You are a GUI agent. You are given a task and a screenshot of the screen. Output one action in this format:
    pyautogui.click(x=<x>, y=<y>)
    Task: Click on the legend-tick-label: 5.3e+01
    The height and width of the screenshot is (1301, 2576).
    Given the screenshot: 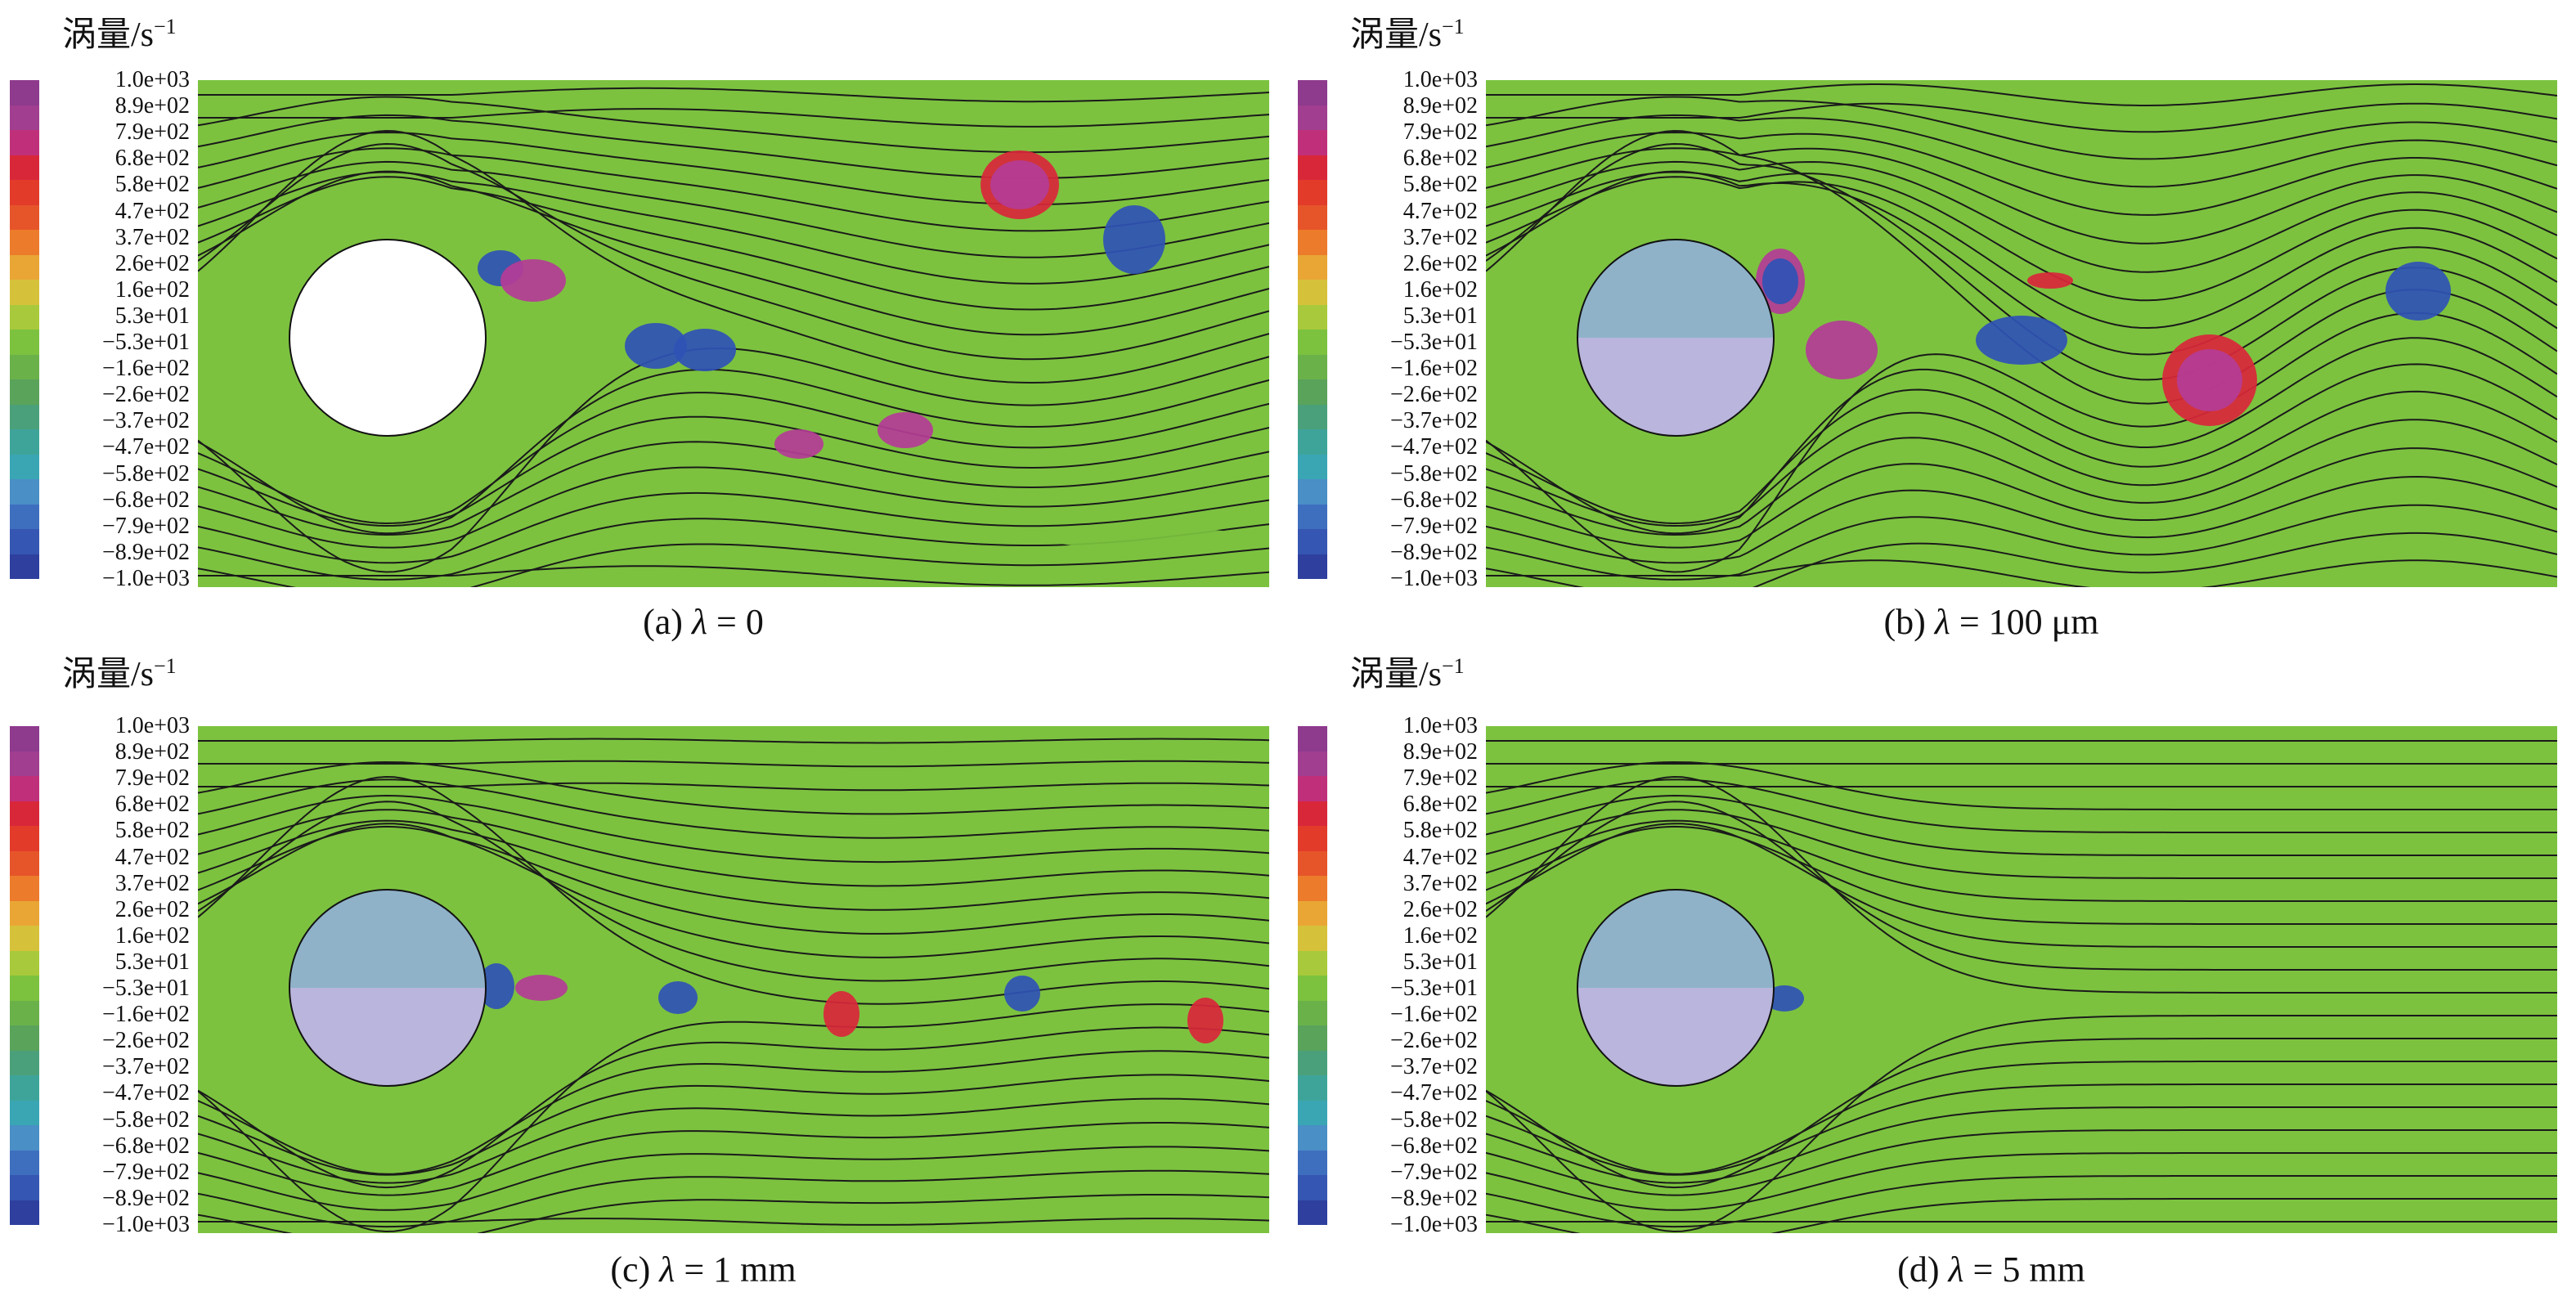 What is the action you would take?
    pyautogui.click(x=152, y=316)
    